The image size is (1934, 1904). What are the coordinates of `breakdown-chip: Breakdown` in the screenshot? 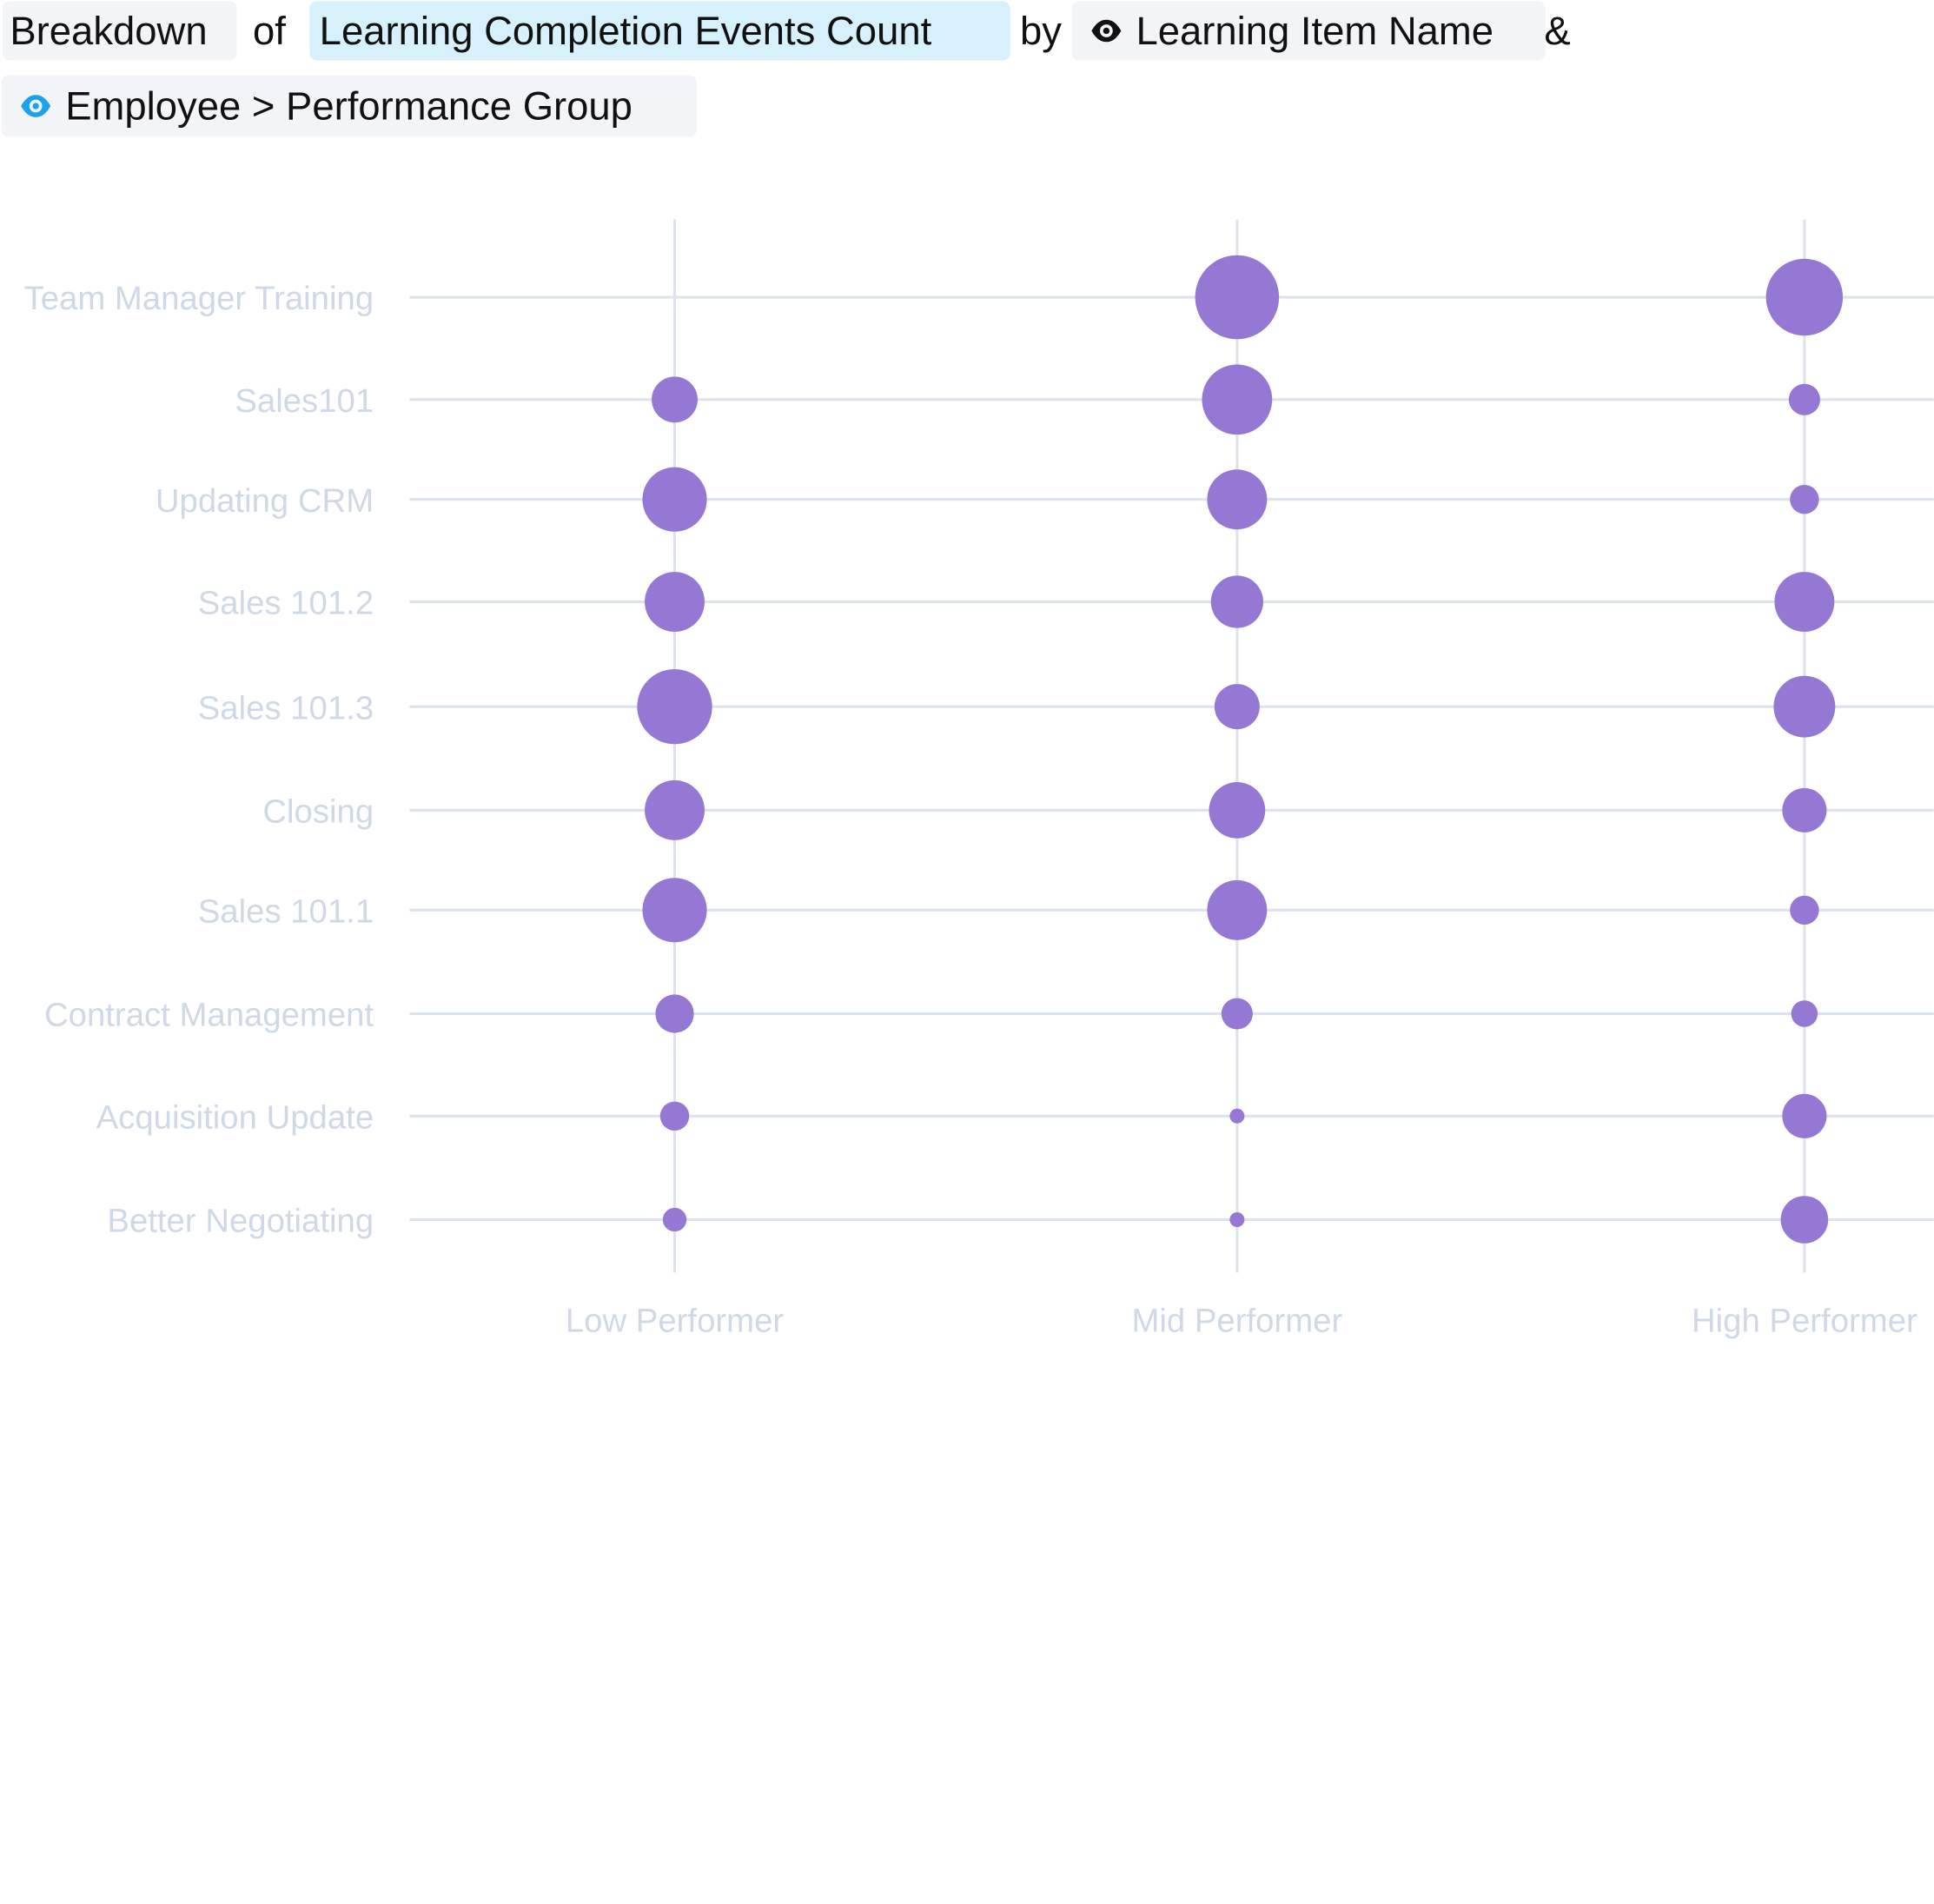 It's located at (120, 31).